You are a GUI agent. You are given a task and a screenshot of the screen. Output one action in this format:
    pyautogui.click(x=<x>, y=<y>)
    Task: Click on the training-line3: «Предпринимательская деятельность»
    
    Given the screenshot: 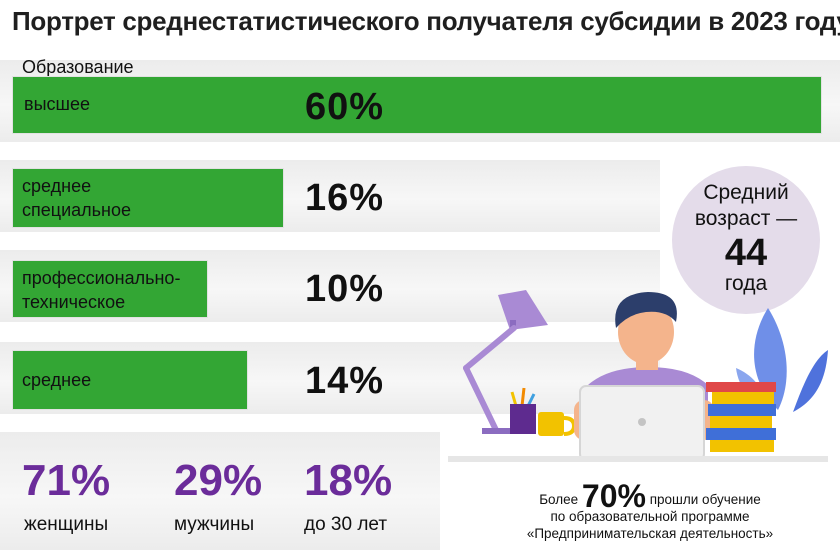 What is the action you would take?
    pyautogui.click(x=650, y=533)
    